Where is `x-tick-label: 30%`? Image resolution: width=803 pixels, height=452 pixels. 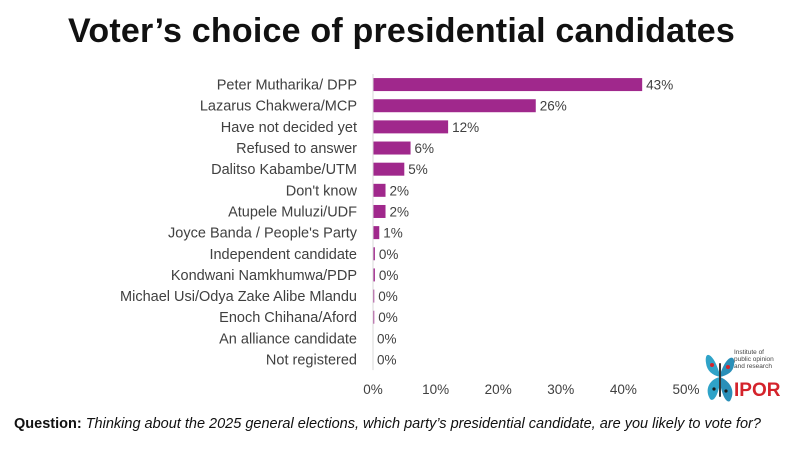 x-tick-label: 30% is located at coordinates (560, 389).